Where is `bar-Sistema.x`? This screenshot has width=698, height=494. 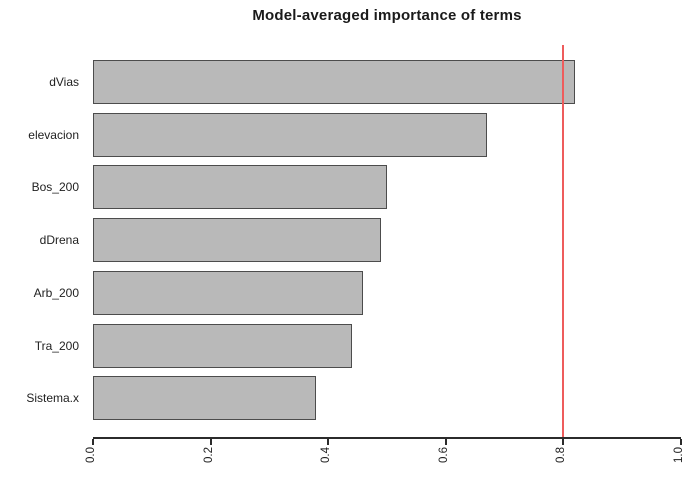 bar-Sistema.x is located at coordinates (205, 398).